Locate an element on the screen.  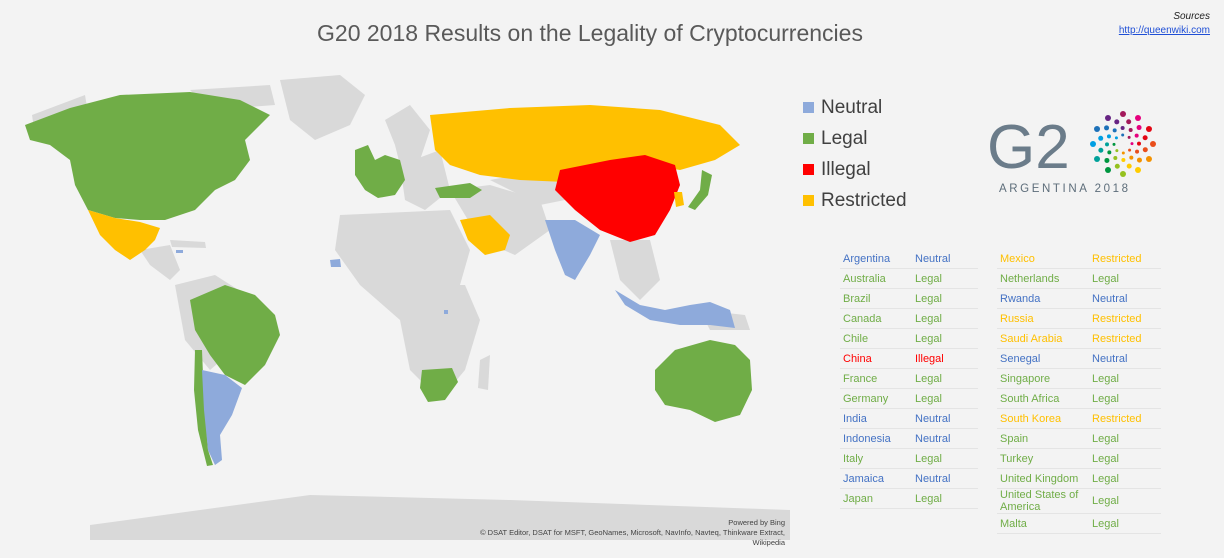
greenland is located at coordinates (322, 107).